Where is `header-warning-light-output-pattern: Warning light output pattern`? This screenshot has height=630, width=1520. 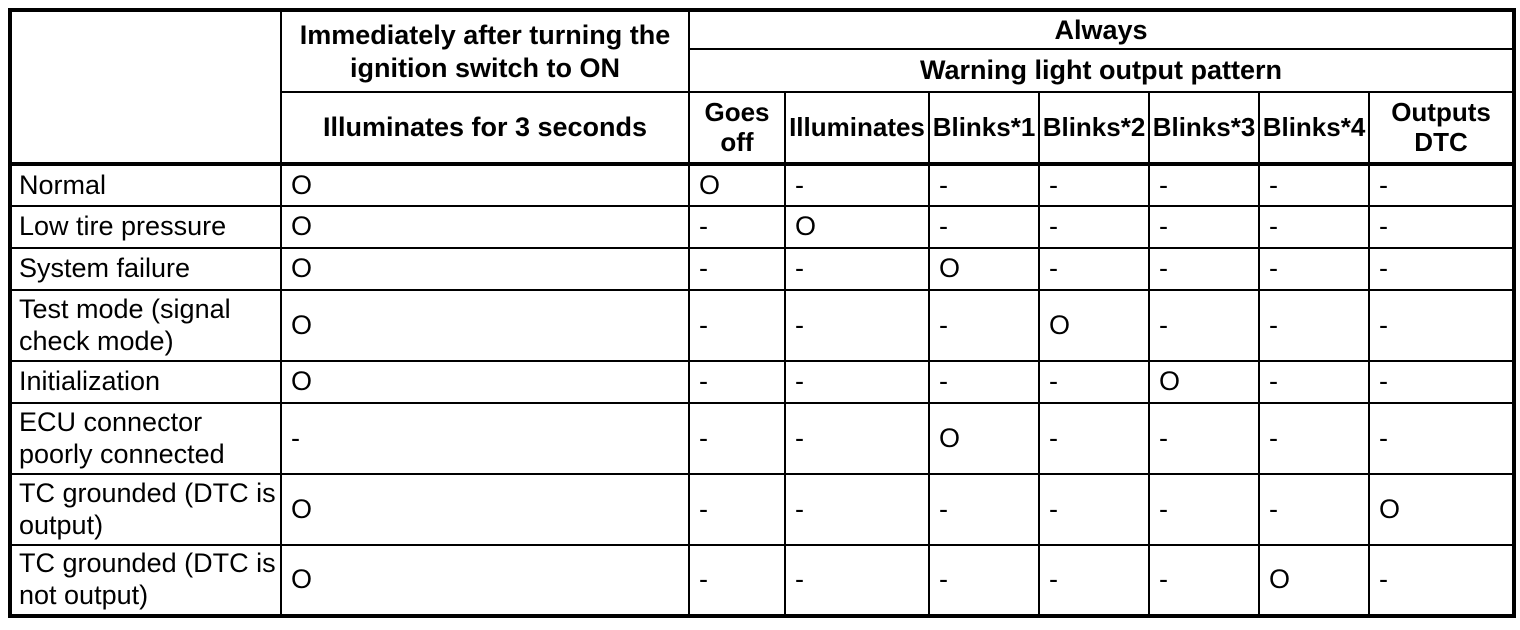 header-warning-light-output-pattern: Warning light output pattern is located at coordinates (1101, 70).